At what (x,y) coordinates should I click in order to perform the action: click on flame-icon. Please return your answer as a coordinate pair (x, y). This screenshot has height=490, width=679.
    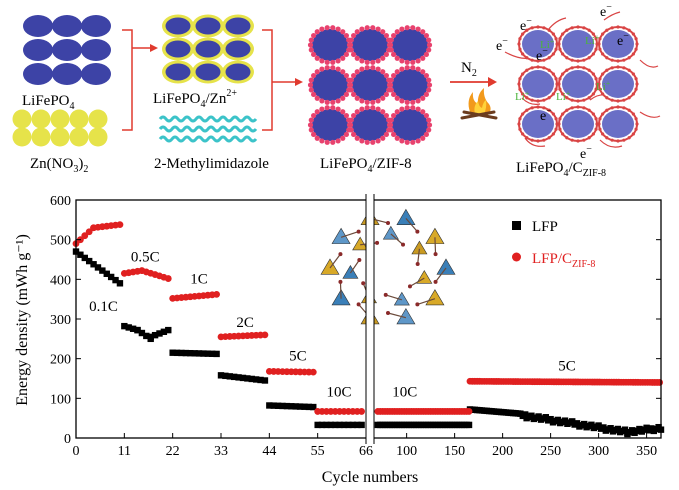
    Looking at the image, I should click on (479, 104).